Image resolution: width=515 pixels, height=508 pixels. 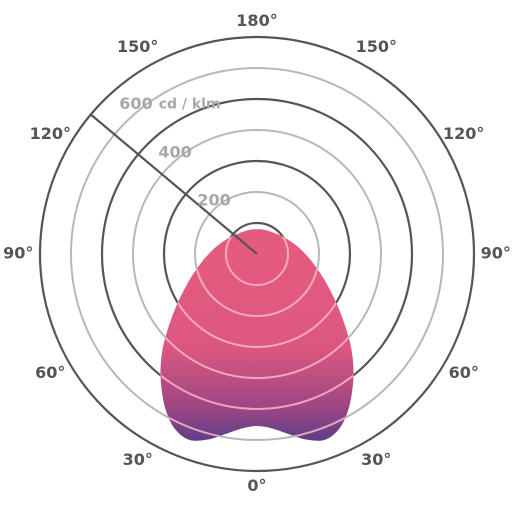 What do you see at coordinates (190, 105) in the screenshot?
I see `radial-unit-label: cd / klm` at bounding box center [190, 105].